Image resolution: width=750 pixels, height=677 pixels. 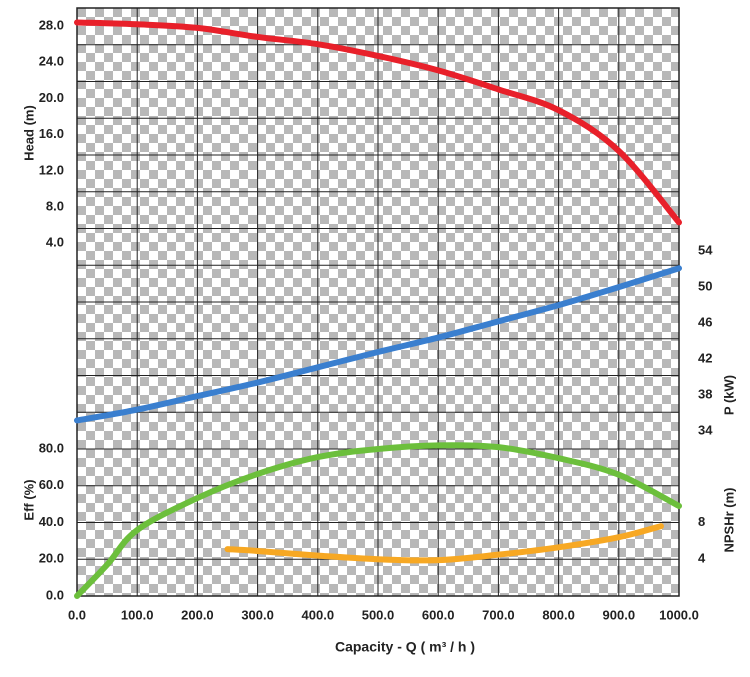 I want to click on y-axis-title: P (kW), so click(x=728, y=395).